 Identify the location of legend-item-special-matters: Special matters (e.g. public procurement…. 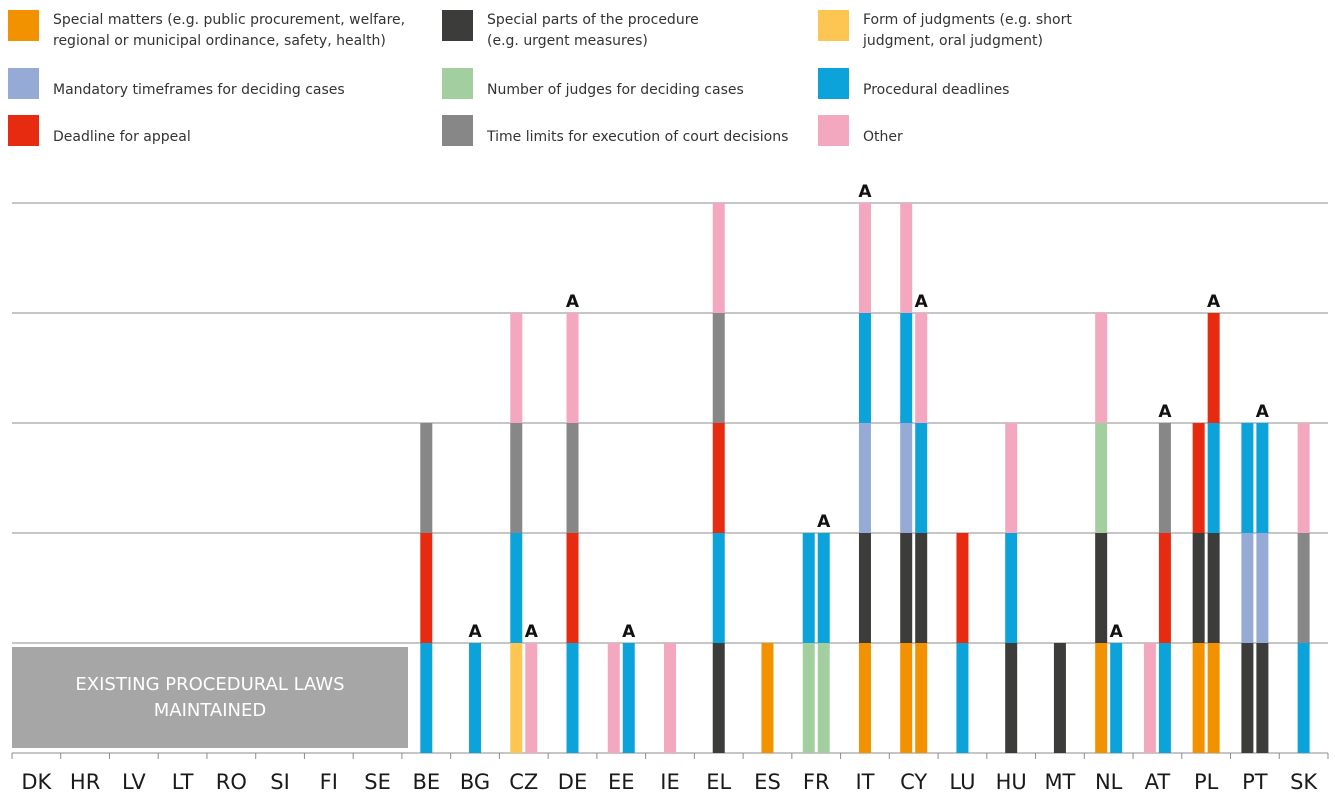
(206, 31).